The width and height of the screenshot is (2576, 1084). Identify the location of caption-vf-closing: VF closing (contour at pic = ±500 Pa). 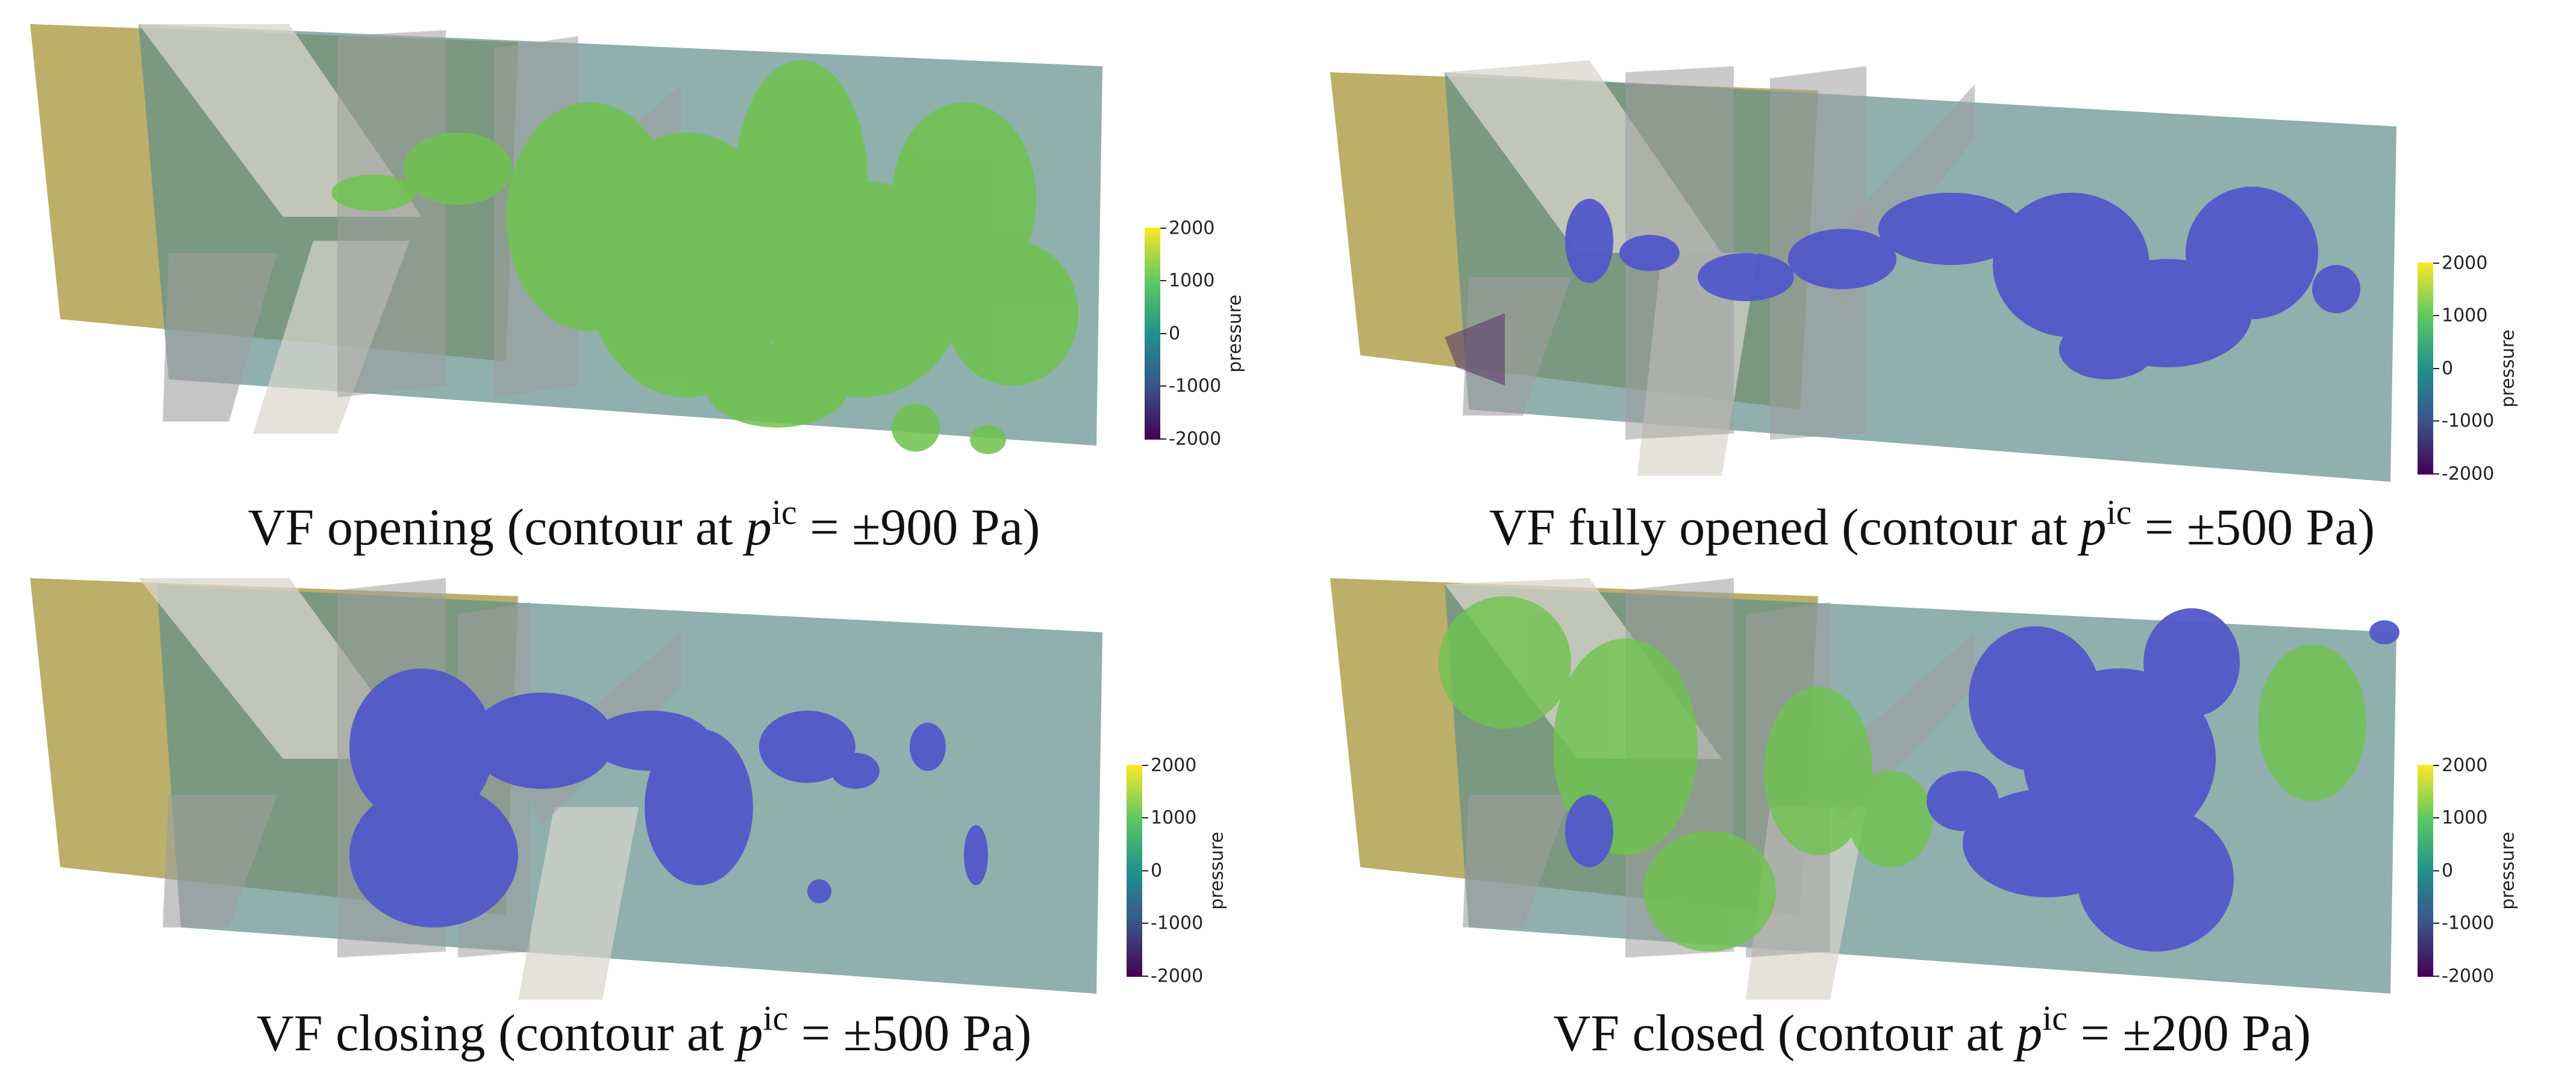
(644, 1030).